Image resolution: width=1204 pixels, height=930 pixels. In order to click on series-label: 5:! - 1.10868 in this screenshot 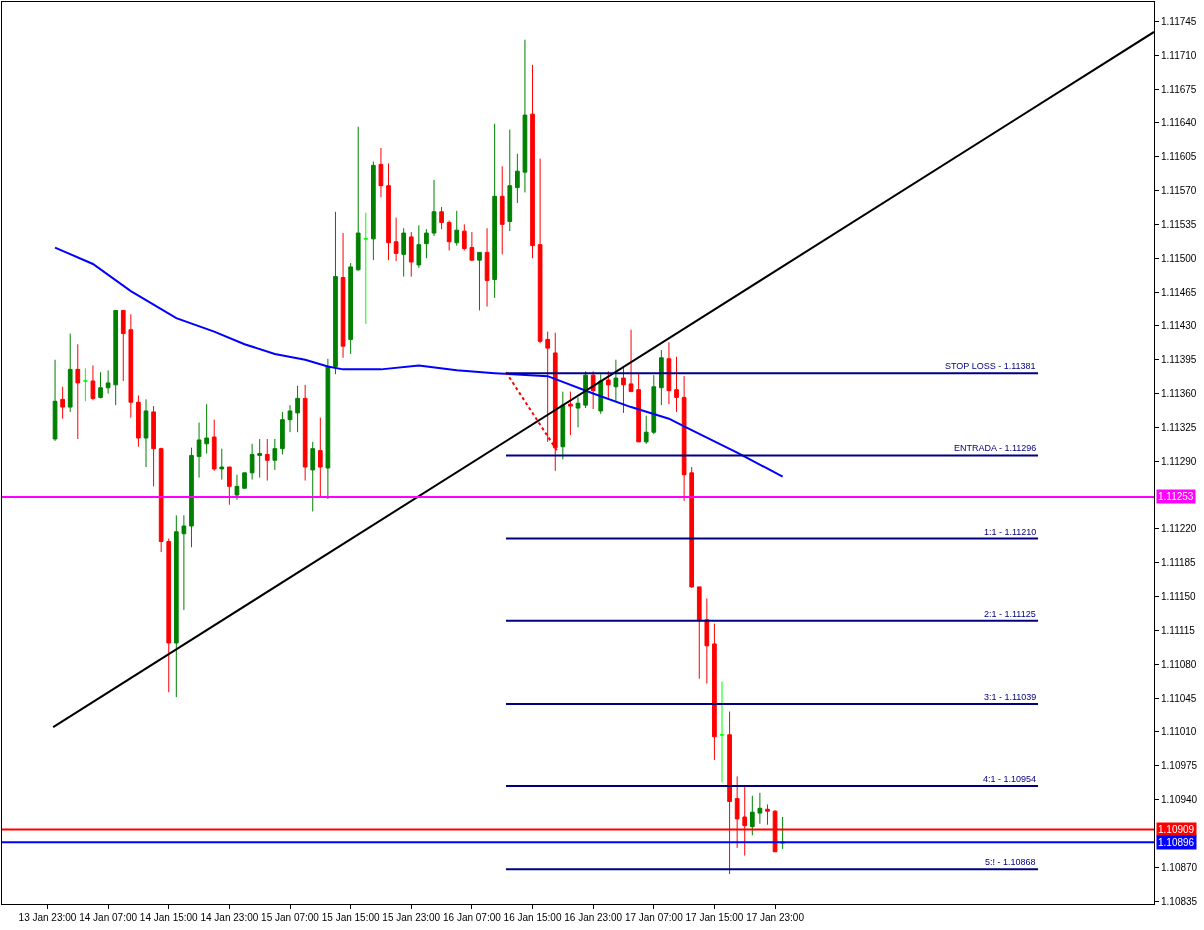, I will do `click(1010, 862)`.